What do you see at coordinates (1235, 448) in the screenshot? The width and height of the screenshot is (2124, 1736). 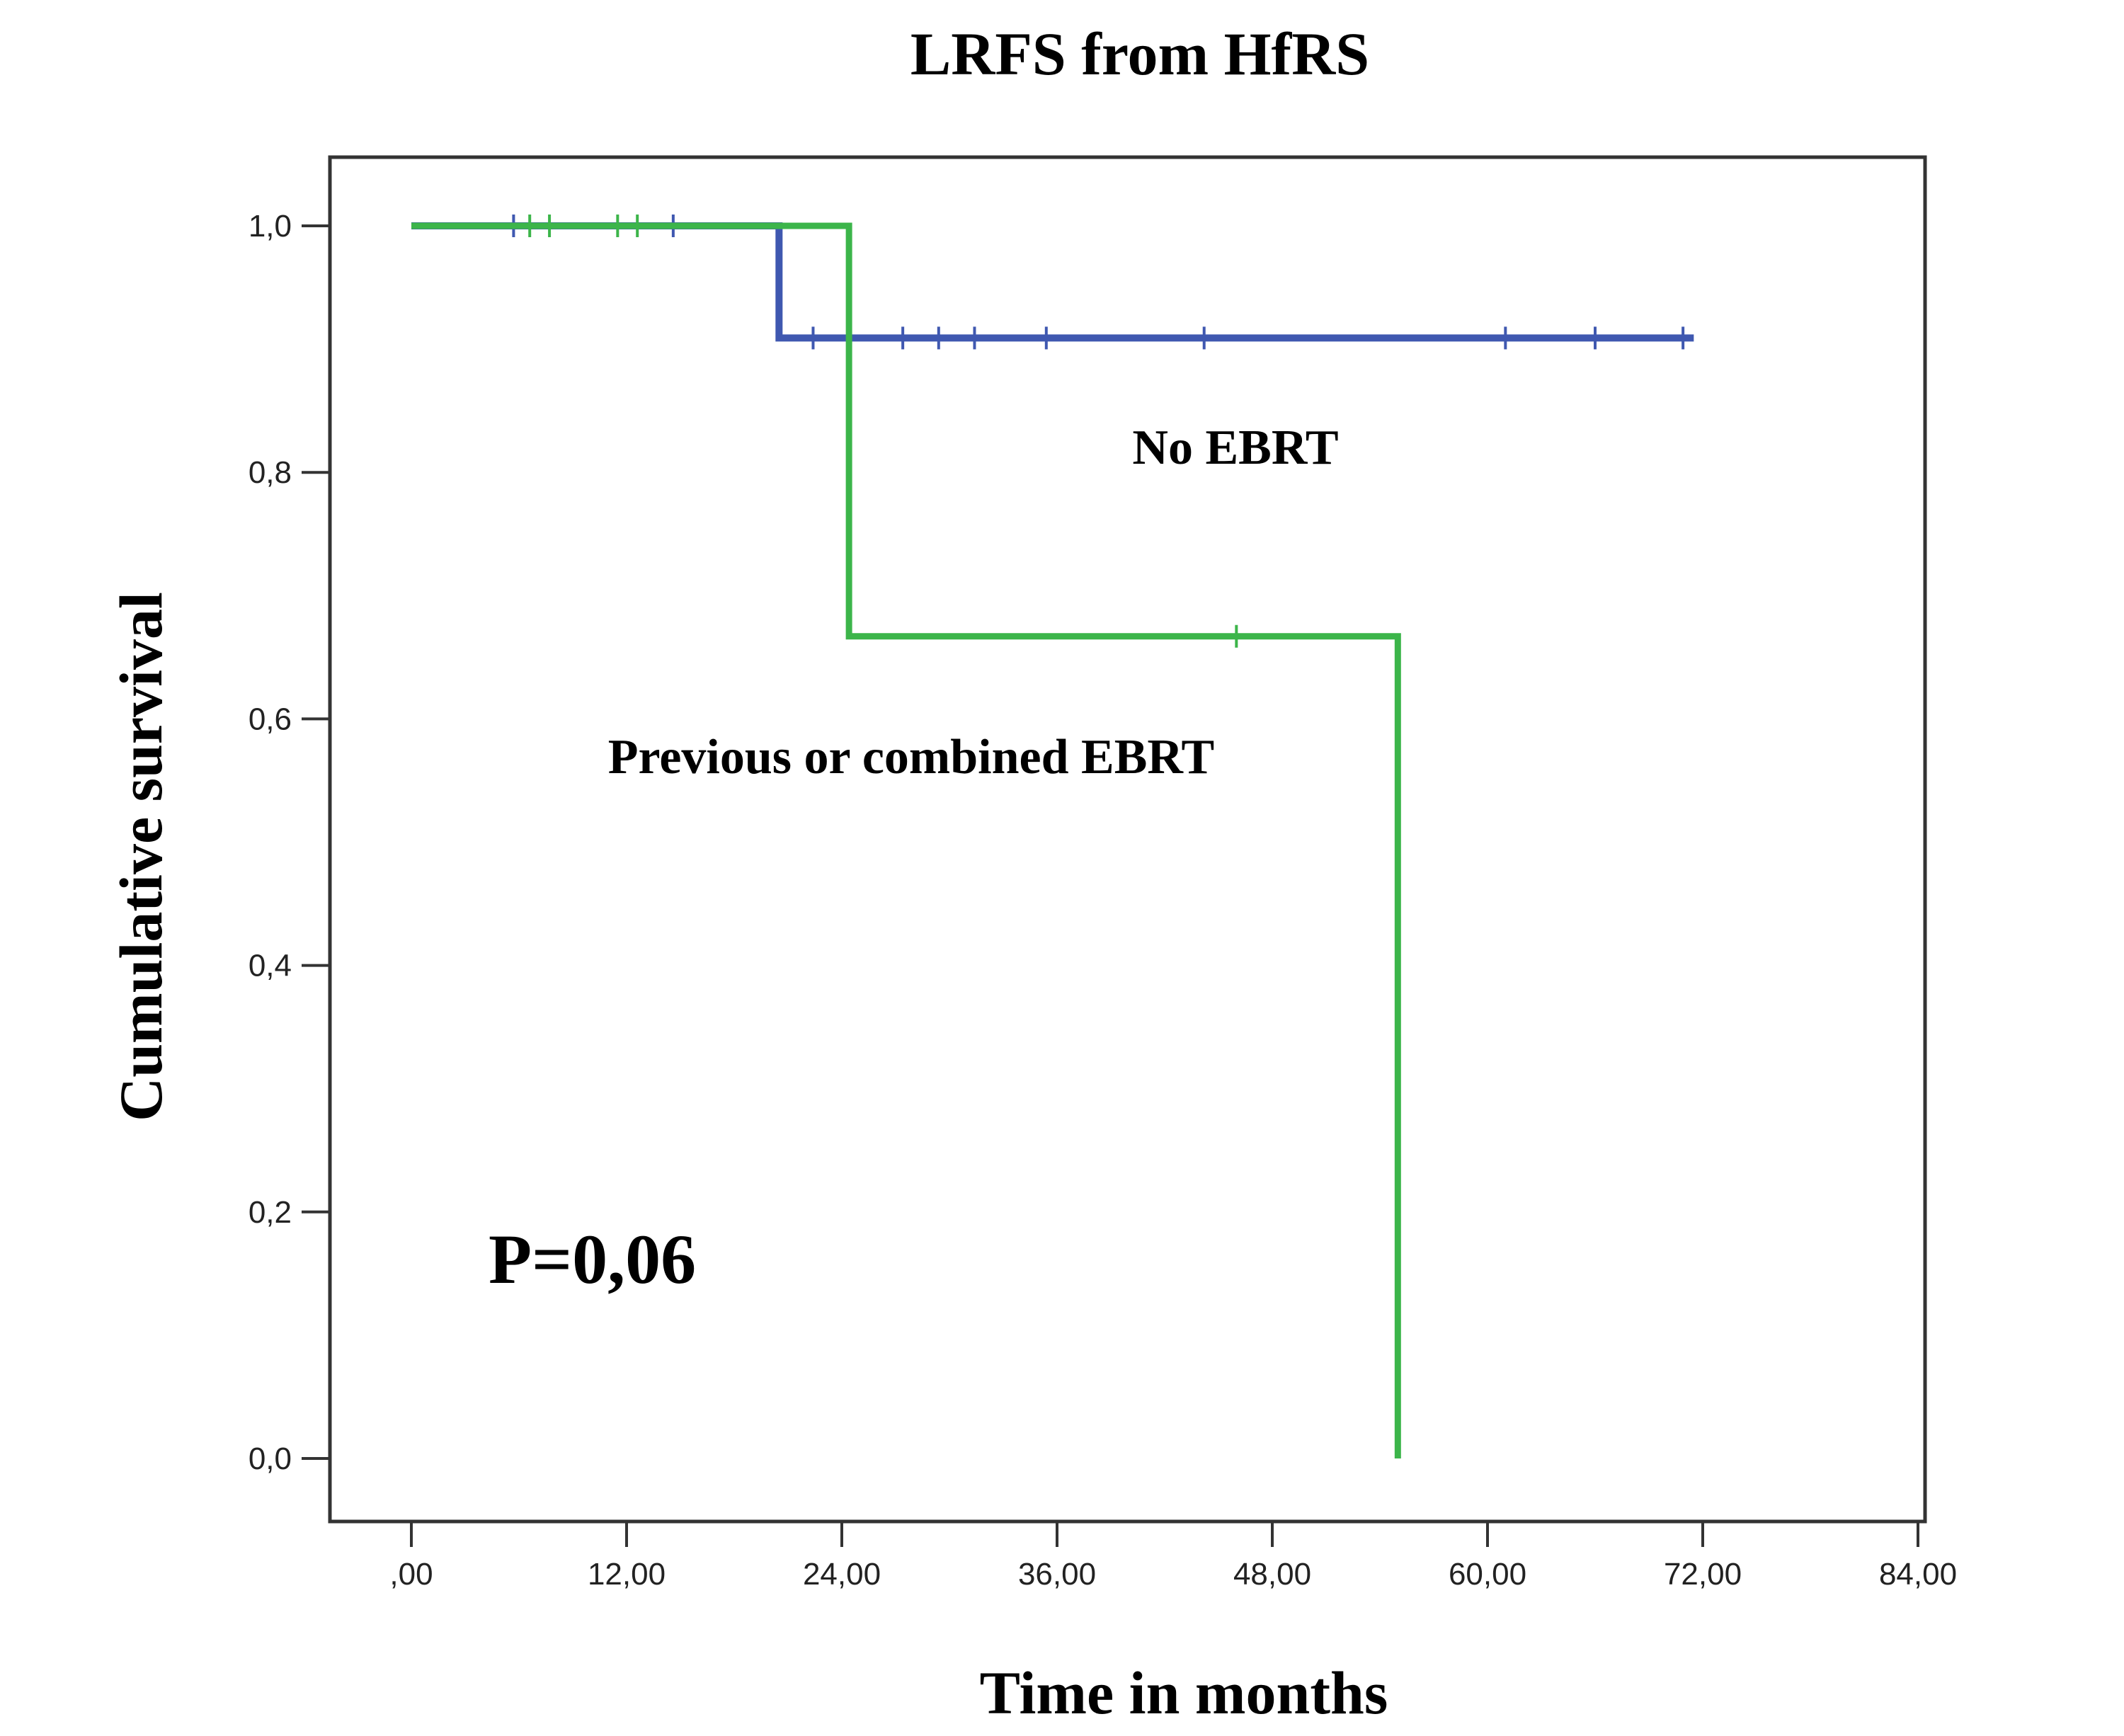 I see `label-no-ebrt: No EBRT` at bounding box center [1235, 448].